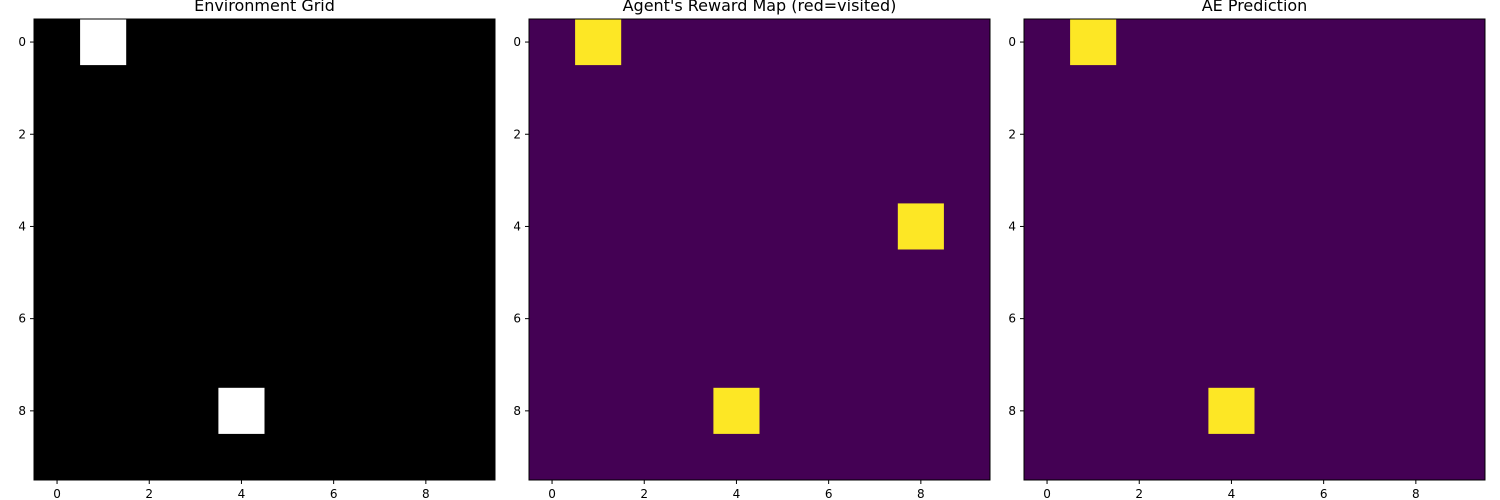 The width and height of the screenshot is (1500, 500). What do you see at coordinates (760, 7) in the screenshot?
I see `chart-title: Agent's Reward Map (red=visited)` at bounding box center [760, 7].